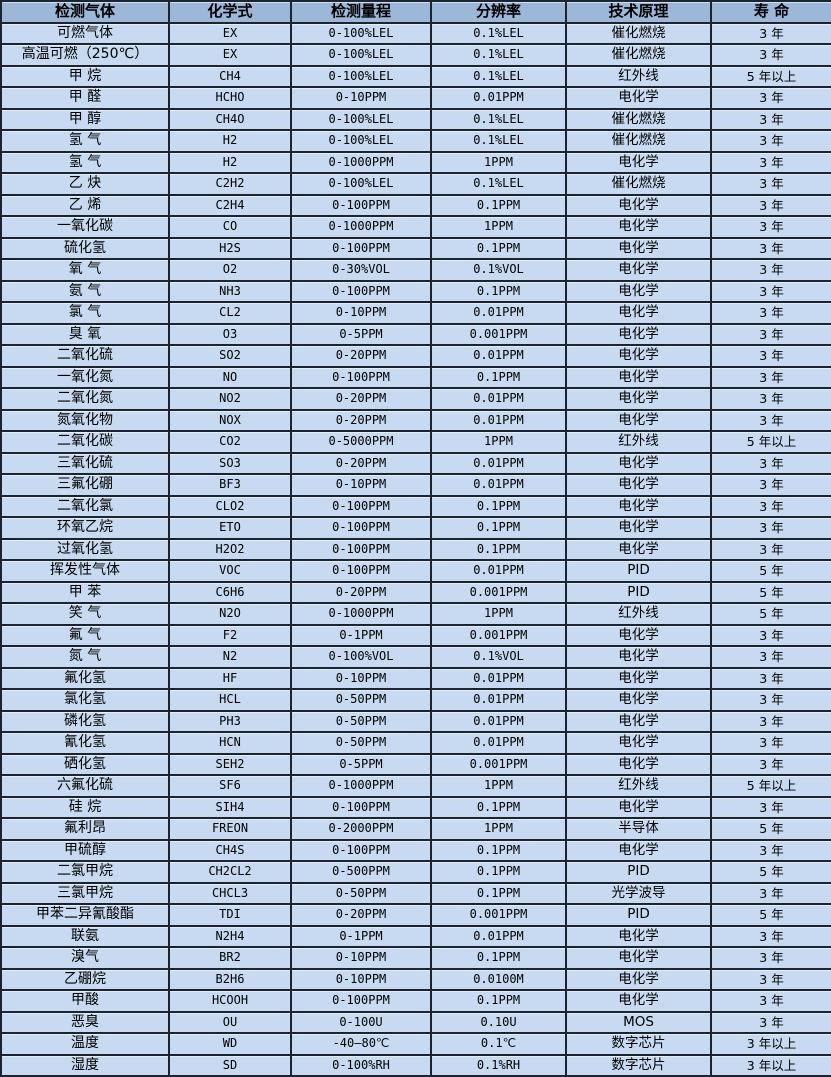  Describe the element at coordinates (638, 1022) in the screenshot. I see `table-cell: MOS` at that location.